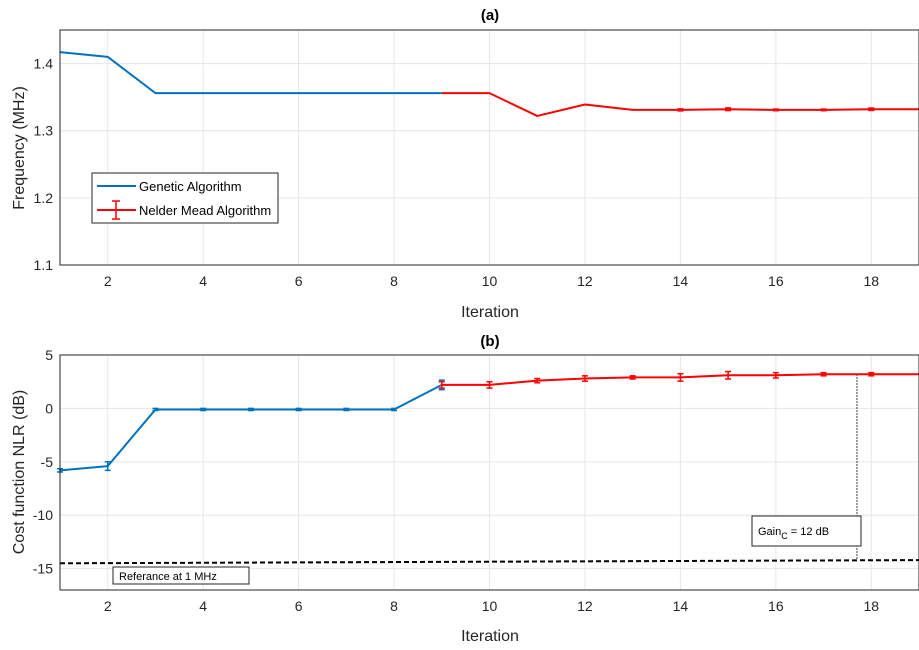 The width and height of the screenshot is (919, 650). Describe the element at coordinates (49, 408) in the screenshot. I see `y-tick-label: 0` at that location.